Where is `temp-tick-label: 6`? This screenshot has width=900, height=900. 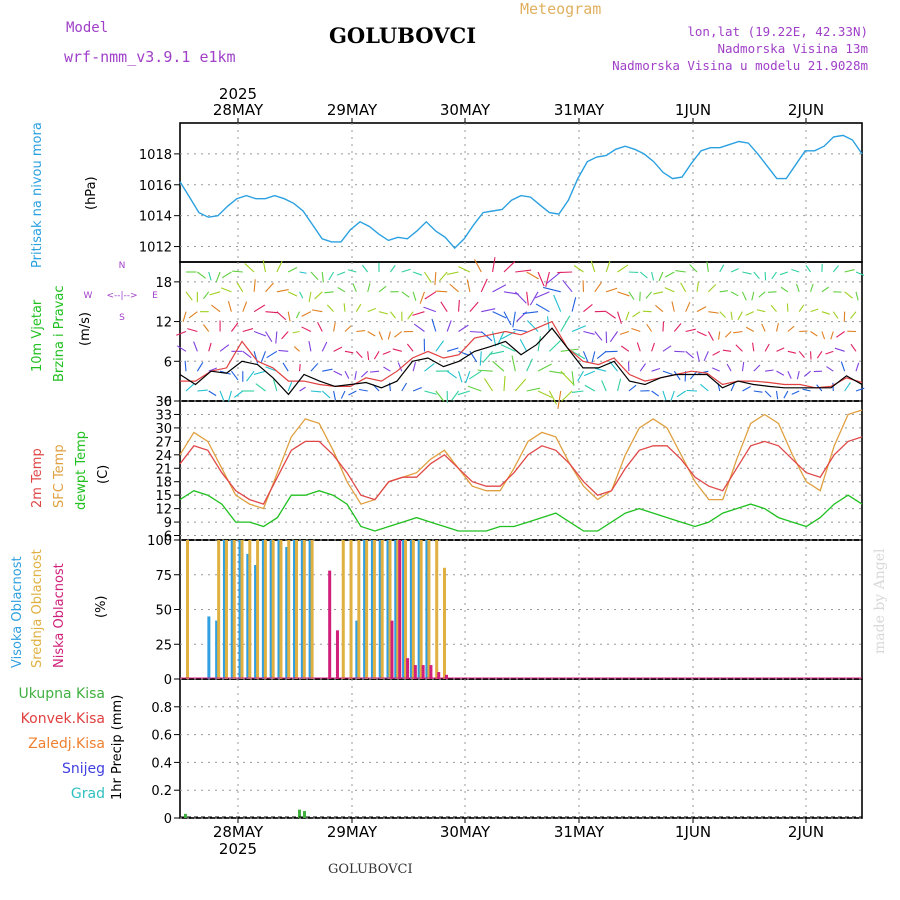 temp-tick-label: 6 is located at coordinates (168, 537).